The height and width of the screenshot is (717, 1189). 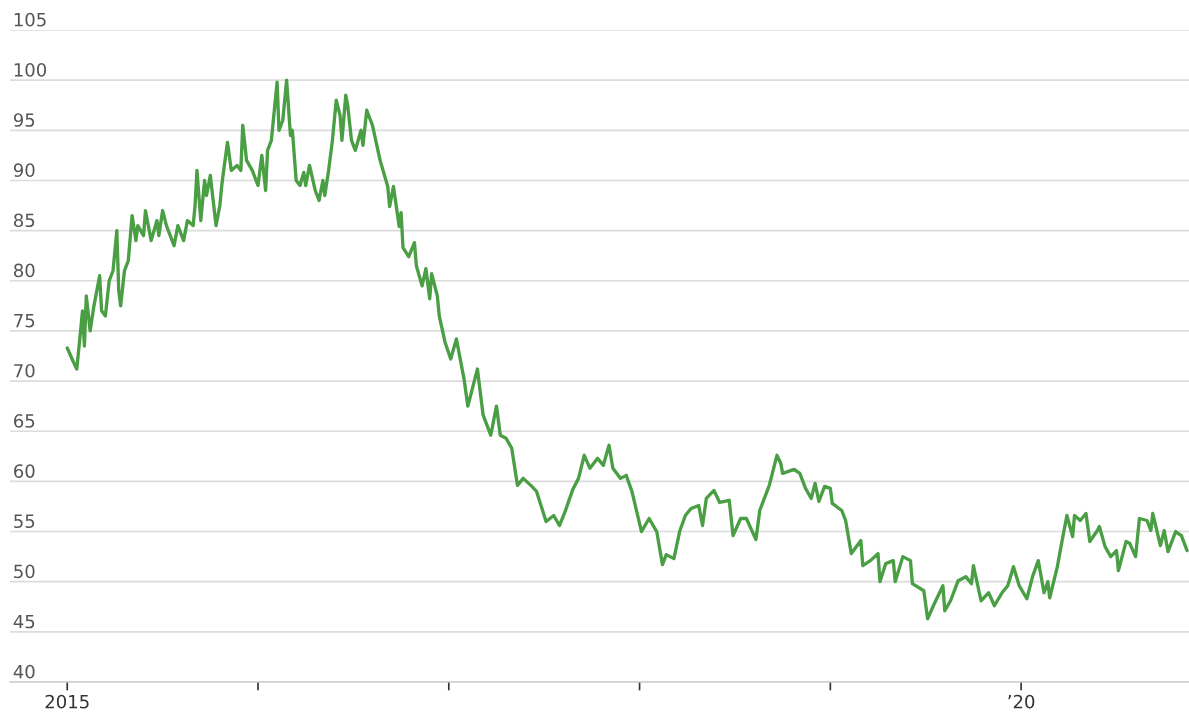 What do you see at coordinates (24, 621) in the screenshot?
I see `y-tick-label: 45` at bounding box center [24, 621].